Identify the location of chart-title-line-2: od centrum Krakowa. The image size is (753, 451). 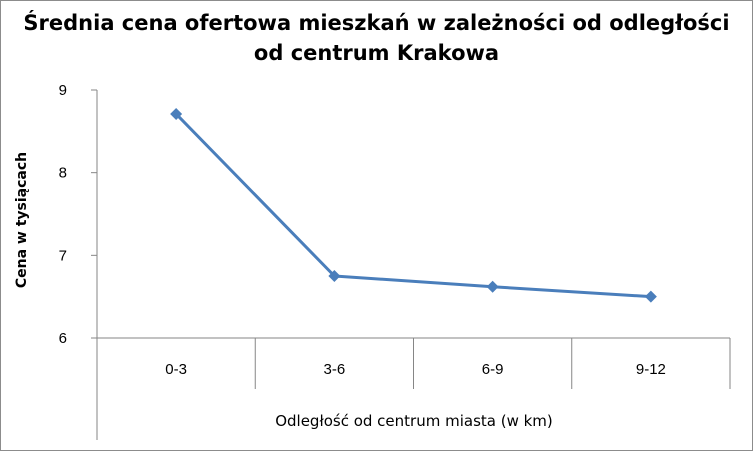
(376, 53).